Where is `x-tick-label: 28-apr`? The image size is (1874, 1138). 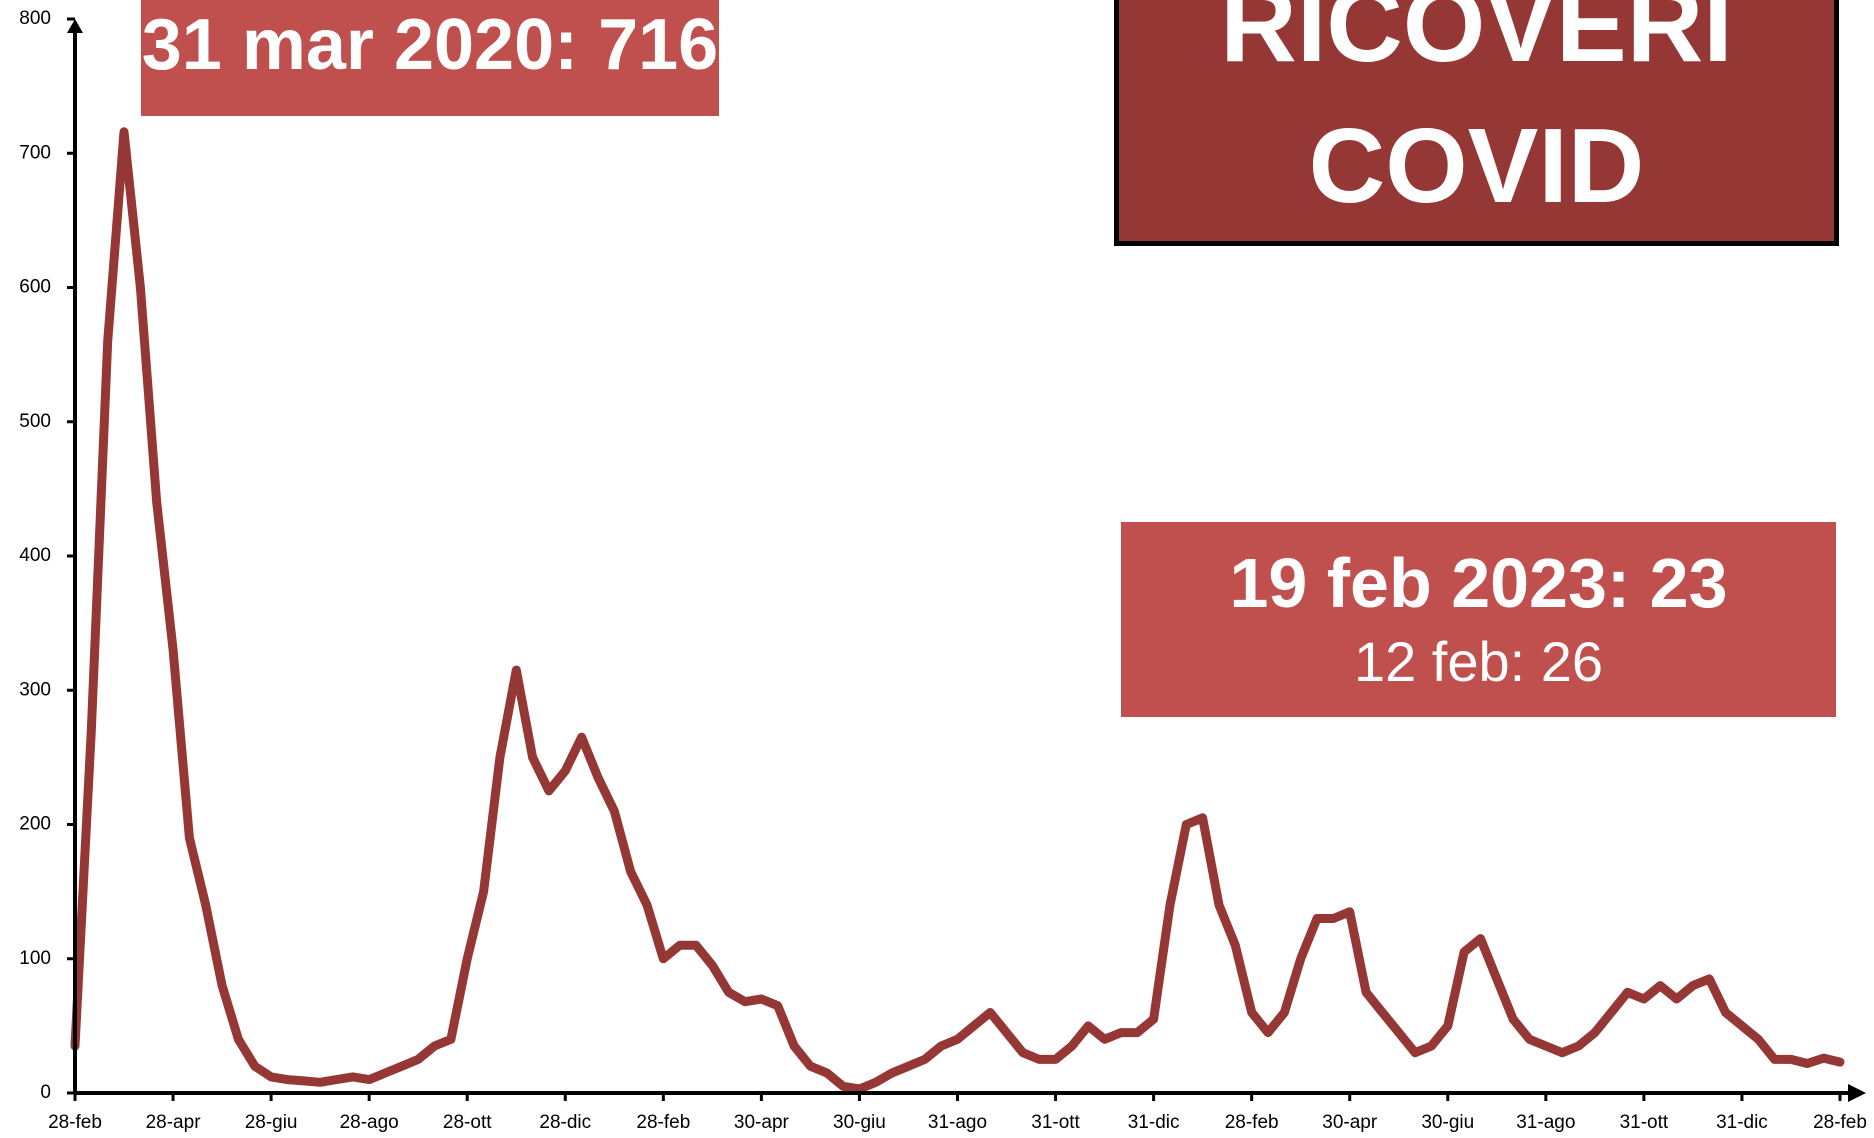
x-tick-label: 28-apr is located at coordinates (174, 1122).